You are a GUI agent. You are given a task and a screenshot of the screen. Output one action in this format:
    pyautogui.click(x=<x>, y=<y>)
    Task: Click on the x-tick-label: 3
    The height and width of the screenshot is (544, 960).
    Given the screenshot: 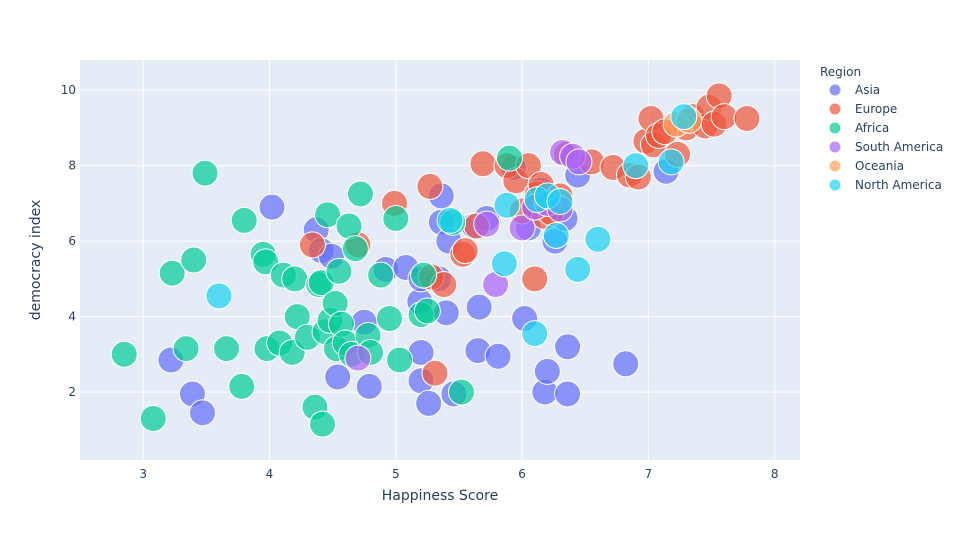 What is the action you would take?
    pyautogui.click(x=143, y=474)
    